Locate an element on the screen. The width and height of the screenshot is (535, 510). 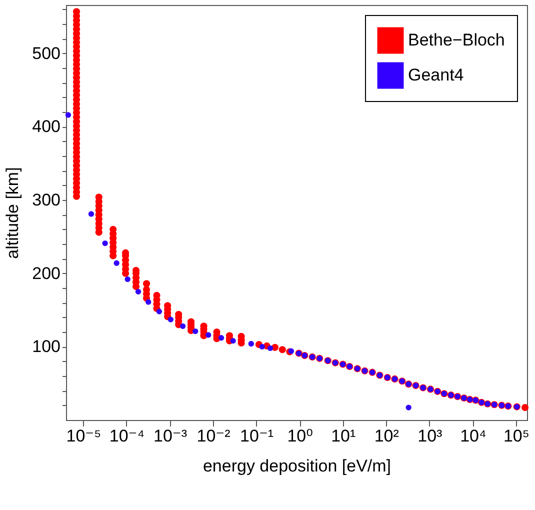
x-tick-label: 10⁻² is located at coordinates (213, 436).